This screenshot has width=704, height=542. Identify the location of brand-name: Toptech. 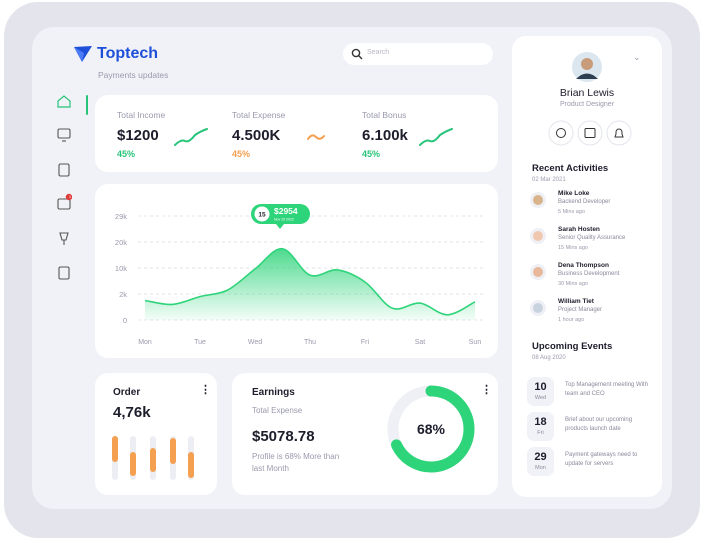
(128, 53).